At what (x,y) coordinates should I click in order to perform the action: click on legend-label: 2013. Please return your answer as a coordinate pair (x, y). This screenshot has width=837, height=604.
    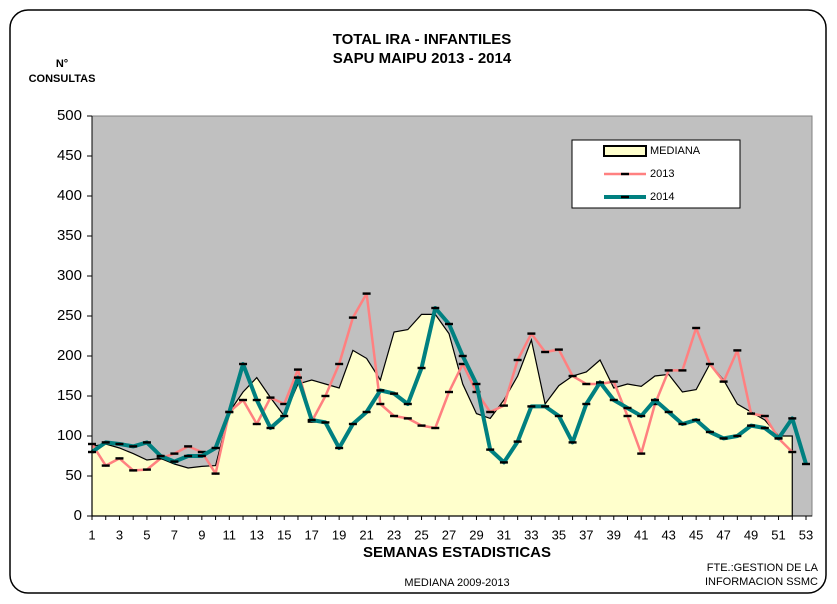
    Looking at the image, I should click on (662, 174).